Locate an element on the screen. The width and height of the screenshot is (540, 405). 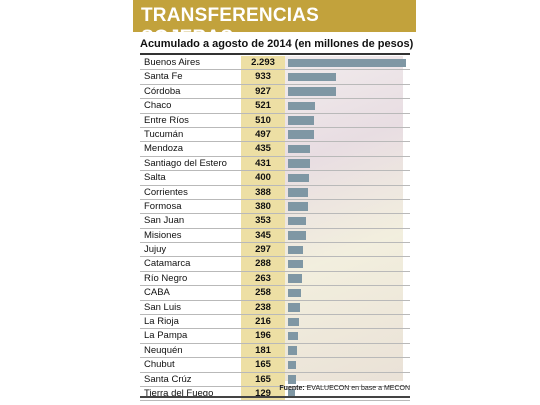
category-label: Santiago del Estero is located at coordinates (185, 163).